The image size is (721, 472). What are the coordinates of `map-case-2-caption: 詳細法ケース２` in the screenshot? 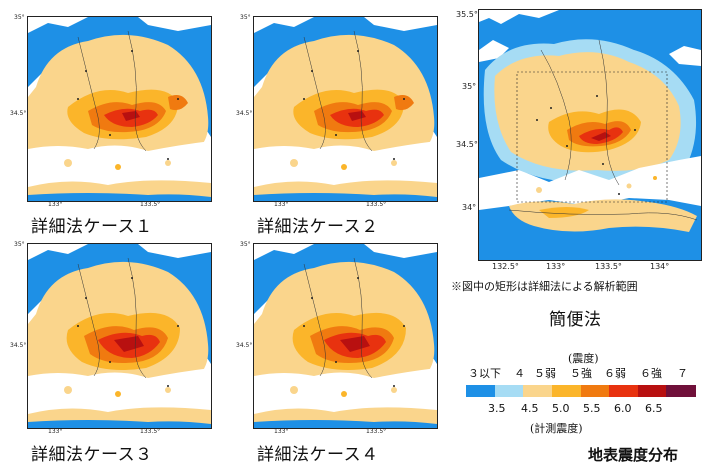 It's located at (318, 227).